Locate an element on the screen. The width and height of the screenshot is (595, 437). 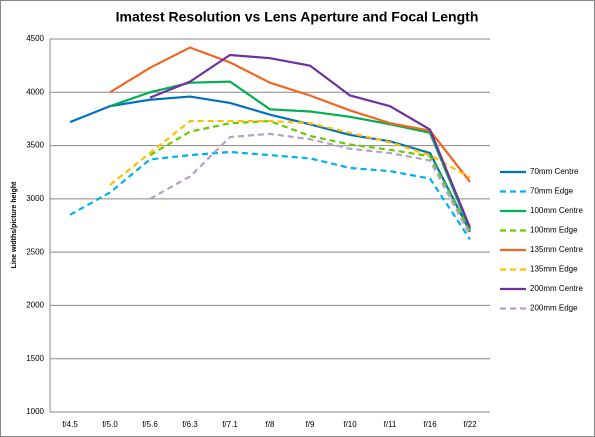
legend-label: 70mm Edge is located at coordinates (552, 191).